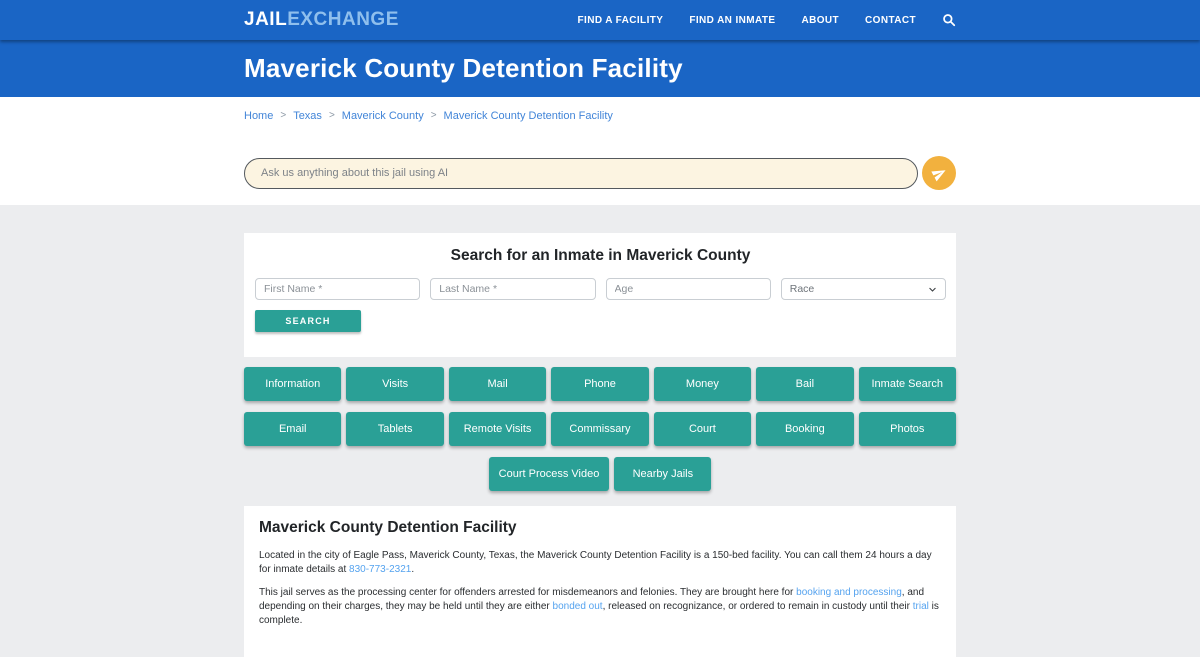  What do you see at coordinates (266, 19) in the screenshot?
I see `logo-jail: JAIL` at bounding box center [266, 19].